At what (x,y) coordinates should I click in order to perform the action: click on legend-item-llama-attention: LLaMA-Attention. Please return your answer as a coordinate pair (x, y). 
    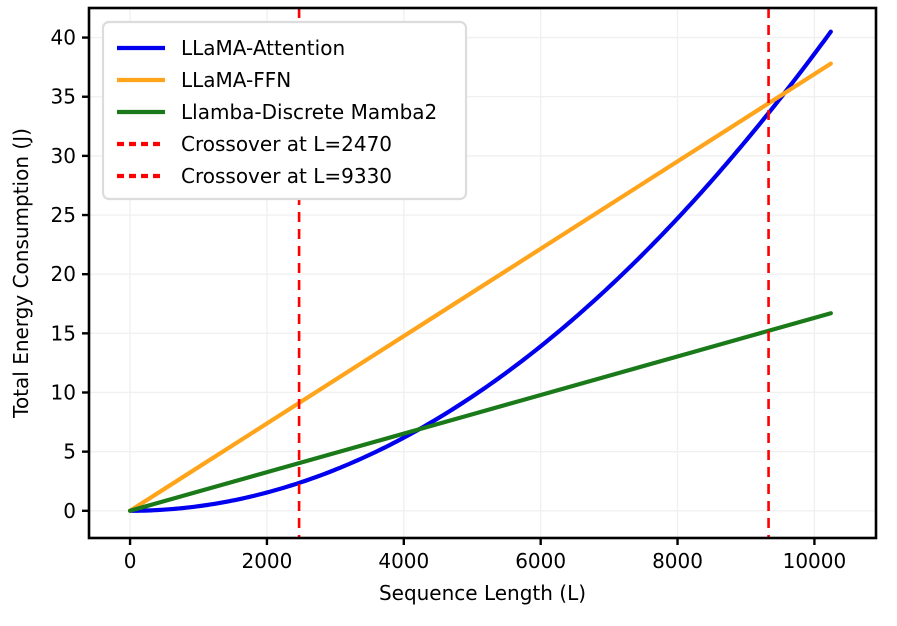
    Looking at the image, I should click on (231, 48).